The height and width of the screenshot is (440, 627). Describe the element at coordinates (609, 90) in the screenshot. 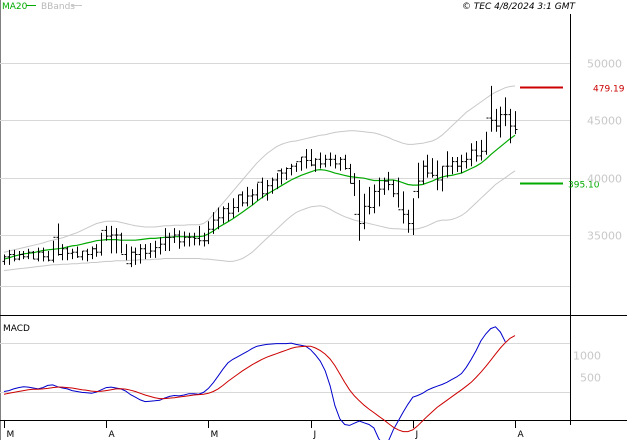

I see `resistance-level-label: 479.19` at that location.